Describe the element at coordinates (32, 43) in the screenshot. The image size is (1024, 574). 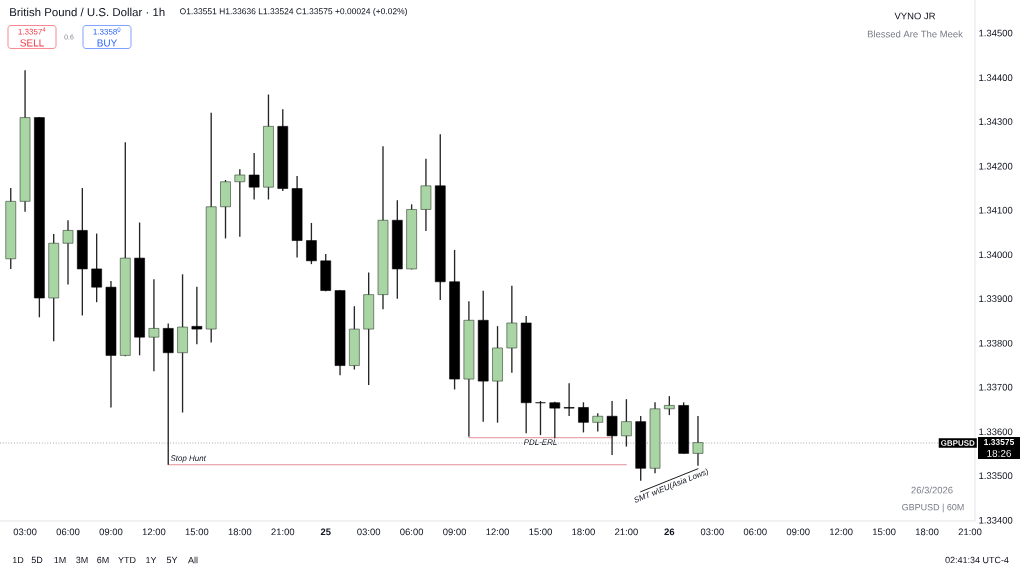
I see `annotation: SELL` at that location.